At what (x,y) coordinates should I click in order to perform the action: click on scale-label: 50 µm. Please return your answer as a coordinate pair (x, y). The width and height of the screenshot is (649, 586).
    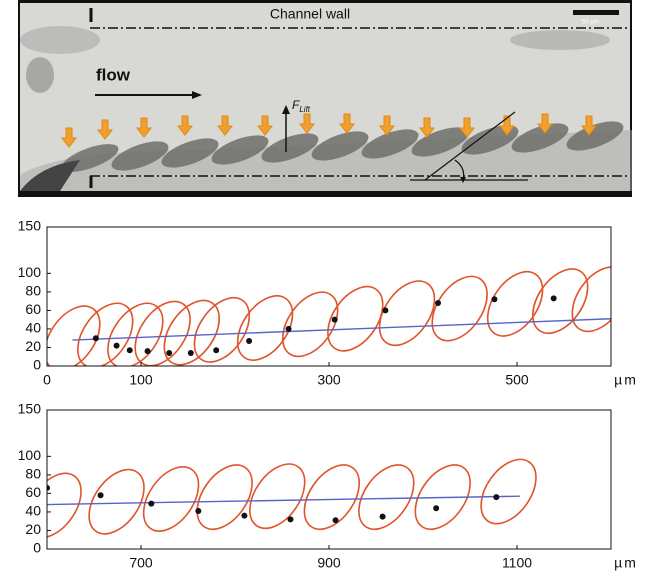
    Looking at the image, I should click on (590, 23).